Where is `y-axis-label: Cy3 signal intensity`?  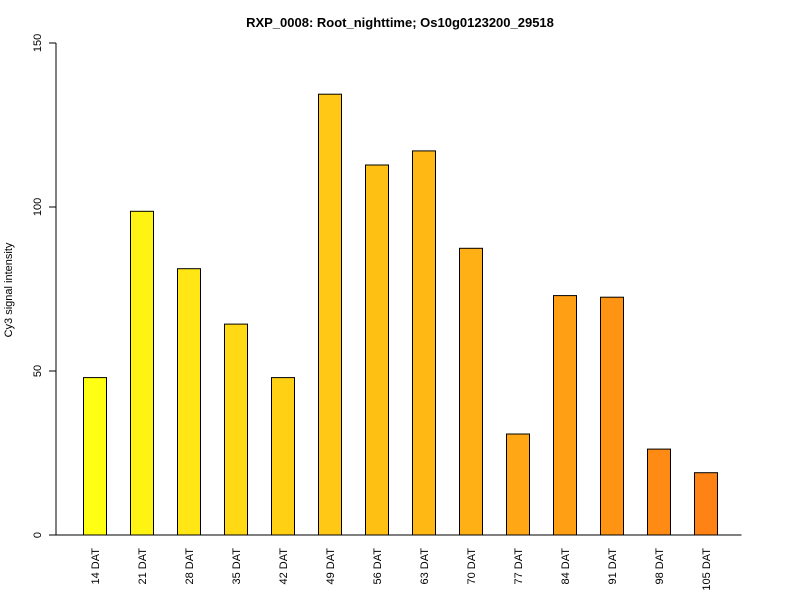
y-axis-label: Cy3 signal intensity is located at coordinates (9, 289).